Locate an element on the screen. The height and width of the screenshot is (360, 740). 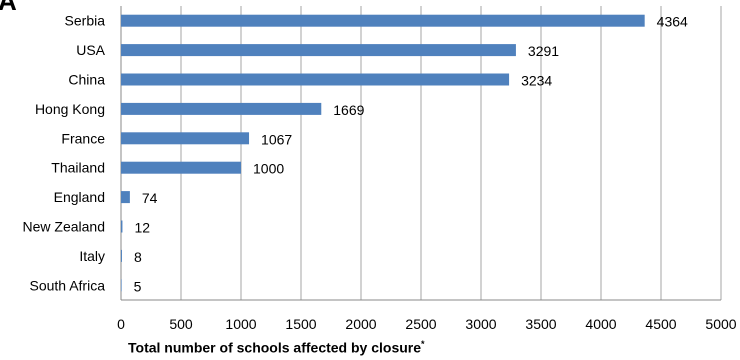
x-tick-label: 0 is located at coordinates (121, 324).